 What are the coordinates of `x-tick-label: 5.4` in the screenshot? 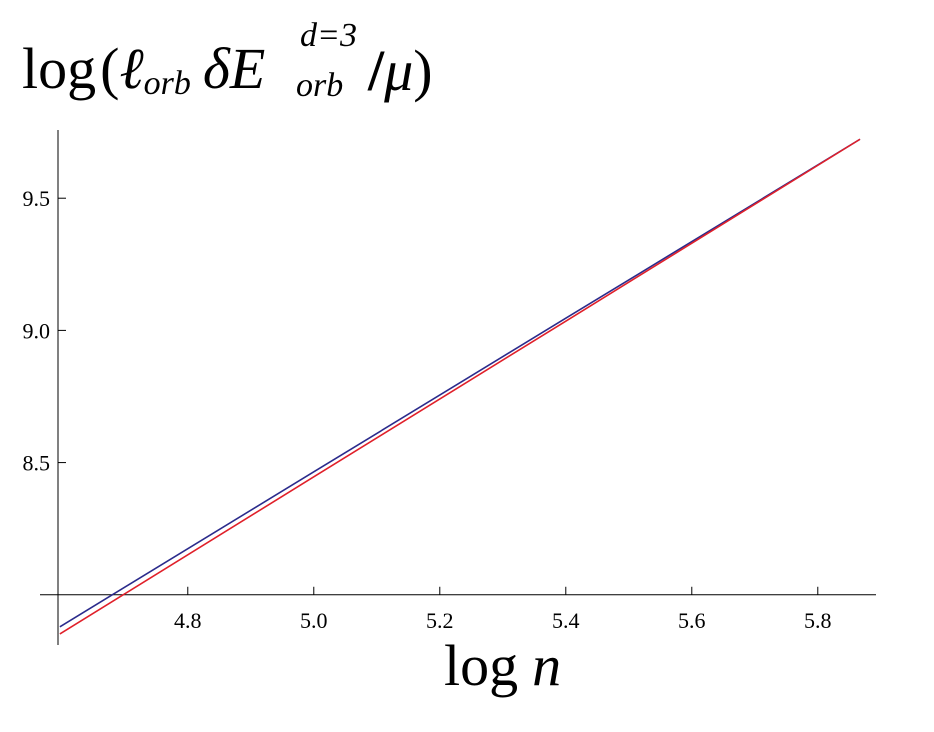 It's located at (566, 620).